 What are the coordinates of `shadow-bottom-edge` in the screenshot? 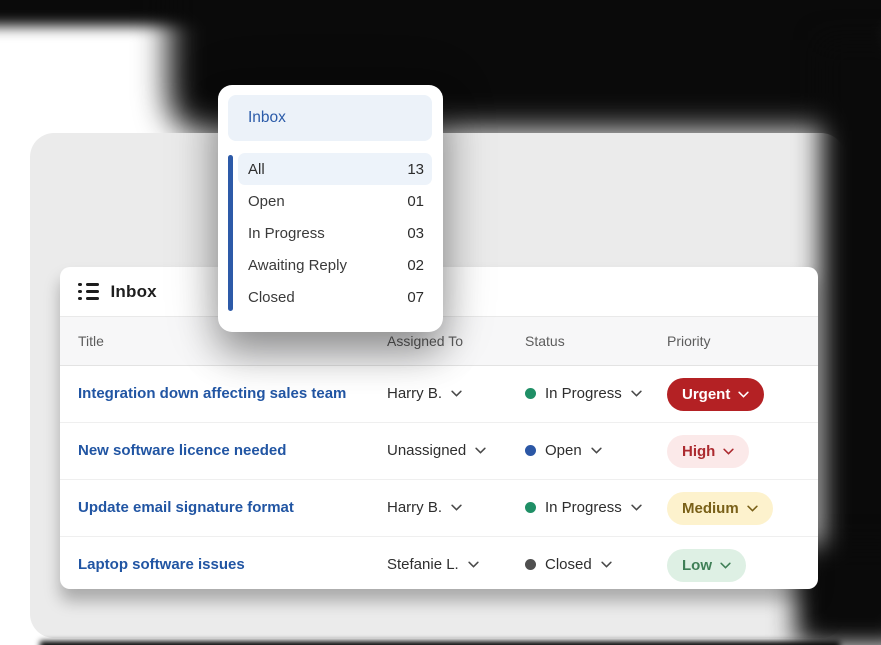 It's located at (440, 643).